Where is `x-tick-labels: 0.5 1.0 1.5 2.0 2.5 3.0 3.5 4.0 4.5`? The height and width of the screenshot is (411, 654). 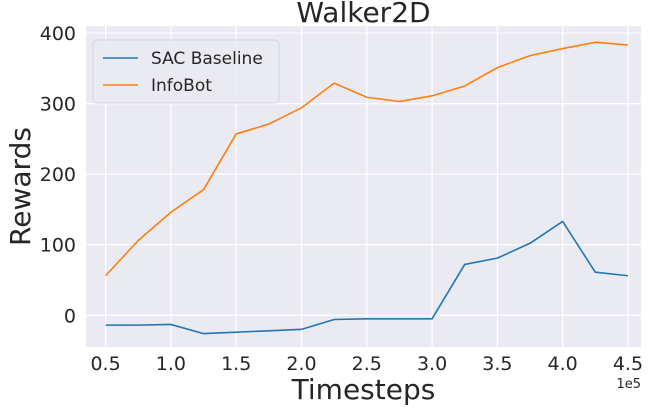
x-tick-labels: 0.5 1.0 1.5 2.0 2.5 3.0 3.5 4.0 4.5 is located at coordinates (366, 364).